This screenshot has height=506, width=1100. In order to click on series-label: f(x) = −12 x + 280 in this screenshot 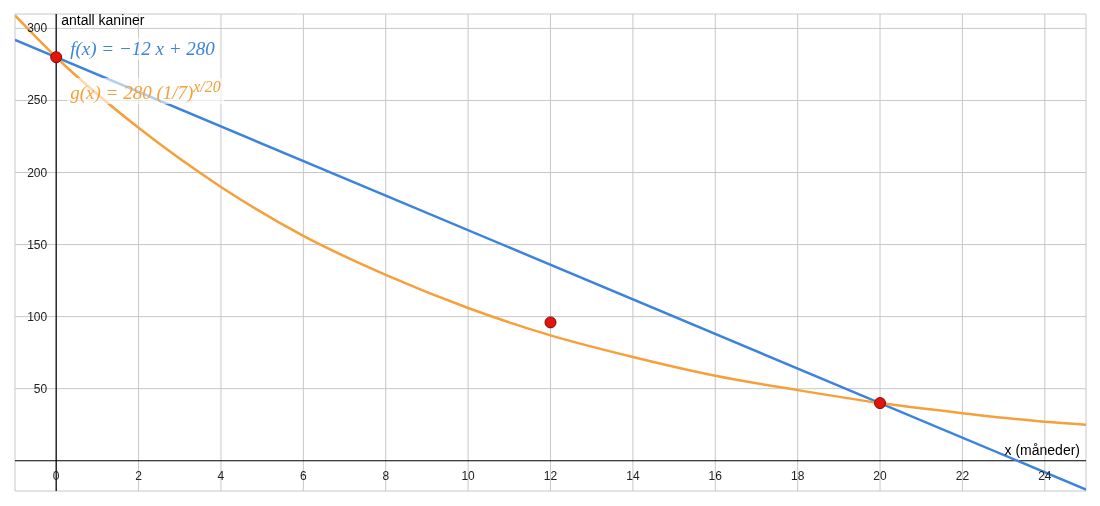, I will do `click(142, 49)`.